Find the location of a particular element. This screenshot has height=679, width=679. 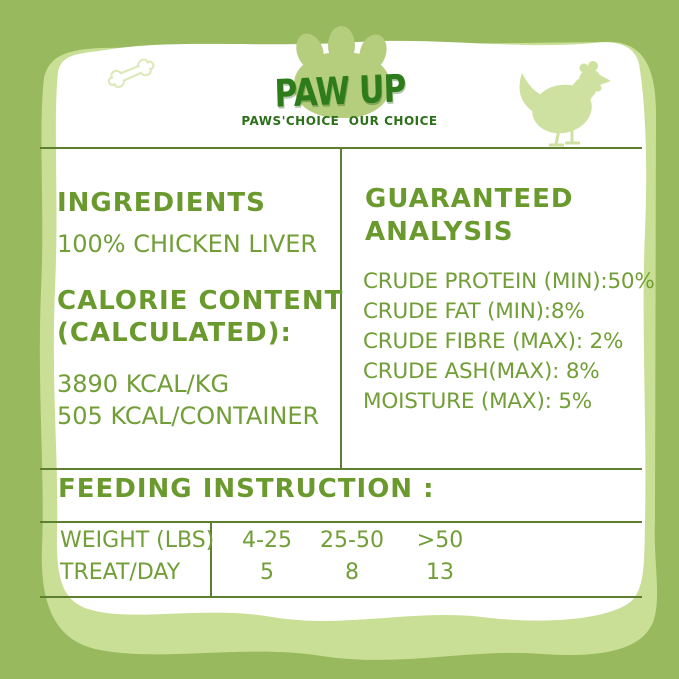

divider-columns is located at coordinates (341, 307).